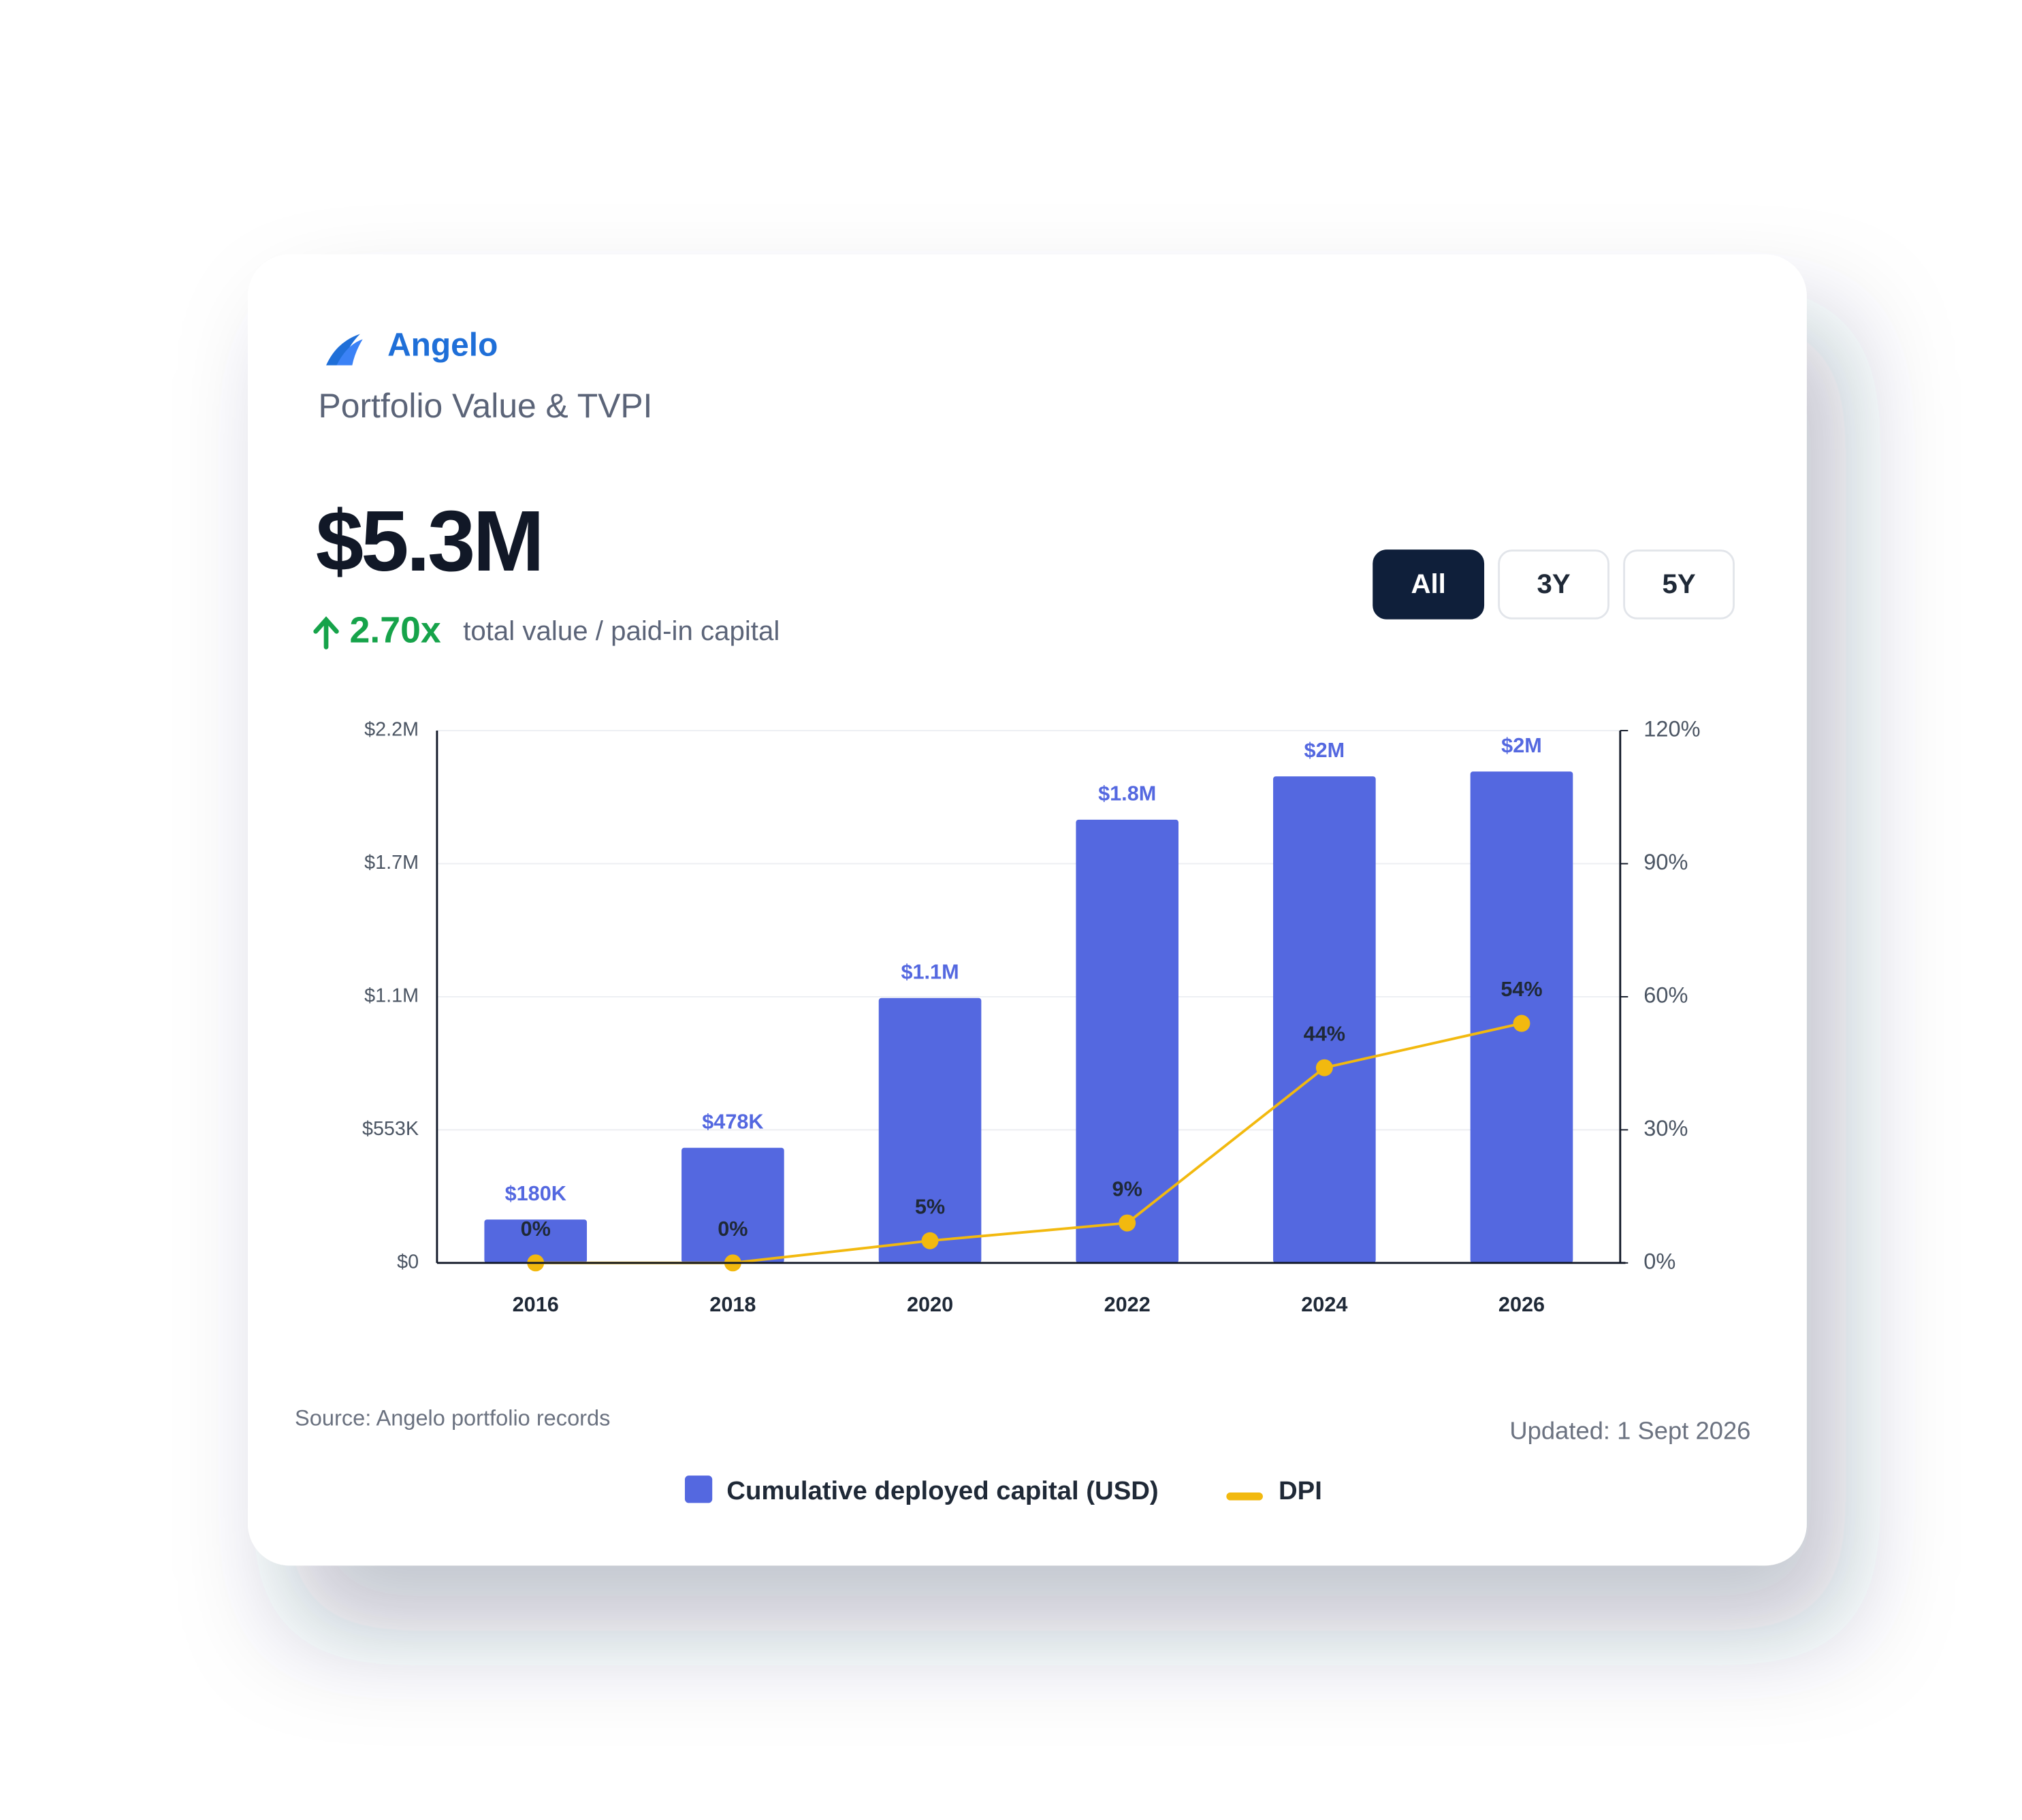 The image size is (2022, 1820). I want to click on legend-label: Cumulative deployed capital (USD), so click(942, 1490).